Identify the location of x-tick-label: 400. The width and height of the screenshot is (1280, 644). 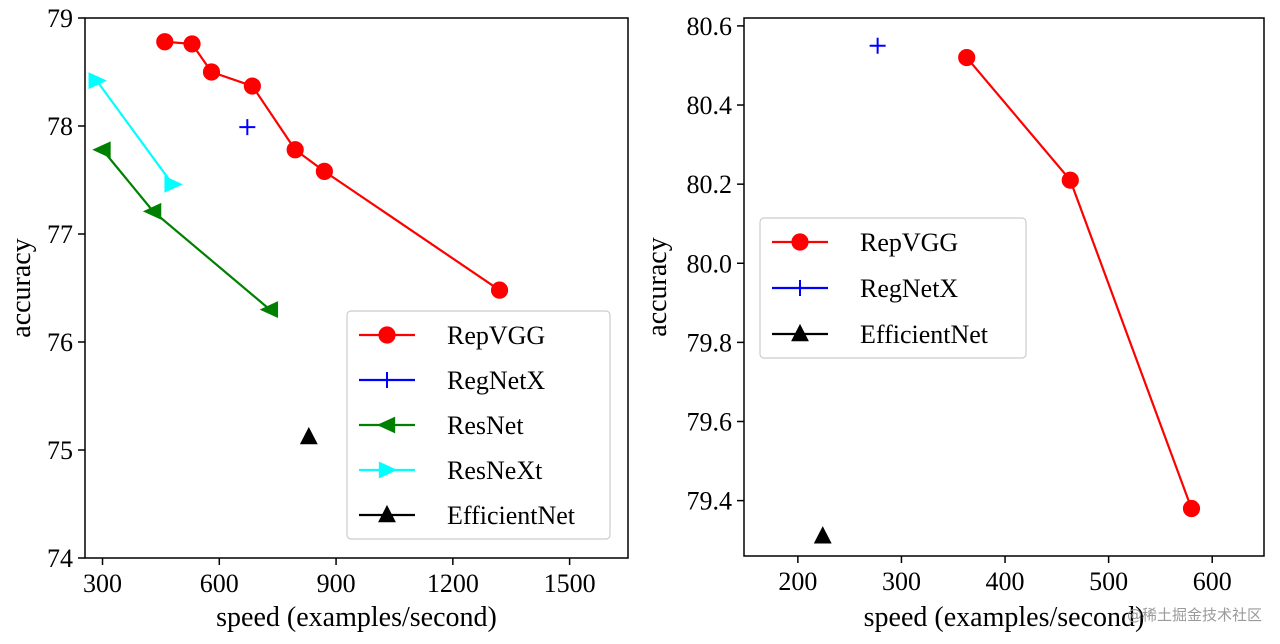
(1005, 581).